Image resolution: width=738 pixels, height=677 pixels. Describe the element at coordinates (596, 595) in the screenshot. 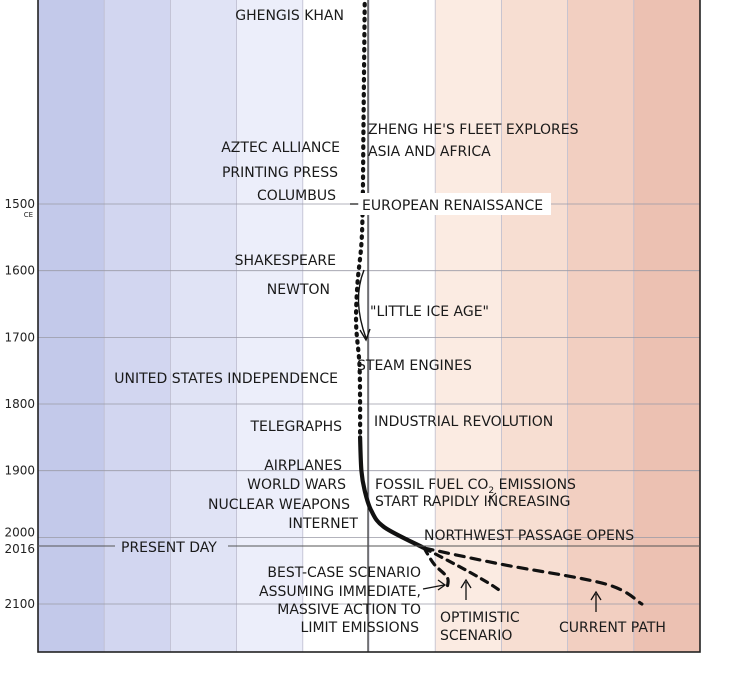

I see `current-path-arrowhead` at that location.